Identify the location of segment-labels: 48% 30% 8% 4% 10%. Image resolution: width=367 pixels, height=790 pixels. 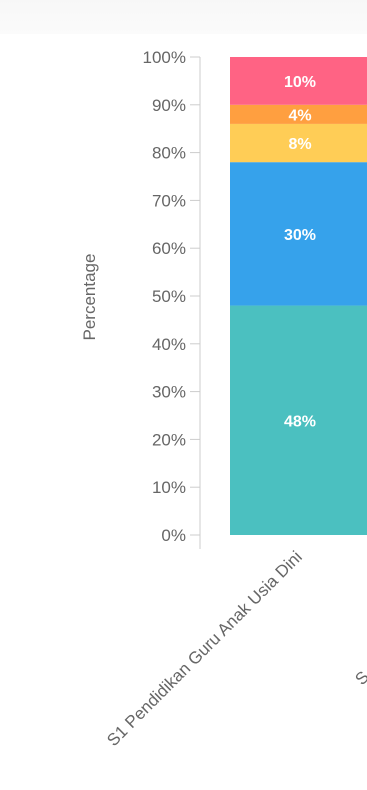
(300, 252).